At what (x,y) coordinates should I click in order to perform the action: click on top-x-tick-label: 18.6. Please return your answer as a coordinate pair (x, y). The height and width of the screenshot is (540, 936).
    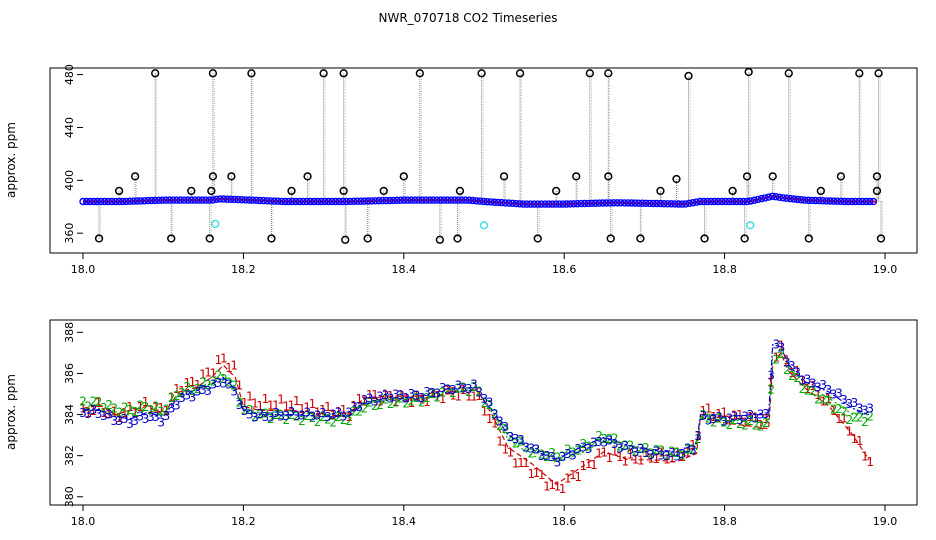
    Looking at the image, I should click on (564, 269).